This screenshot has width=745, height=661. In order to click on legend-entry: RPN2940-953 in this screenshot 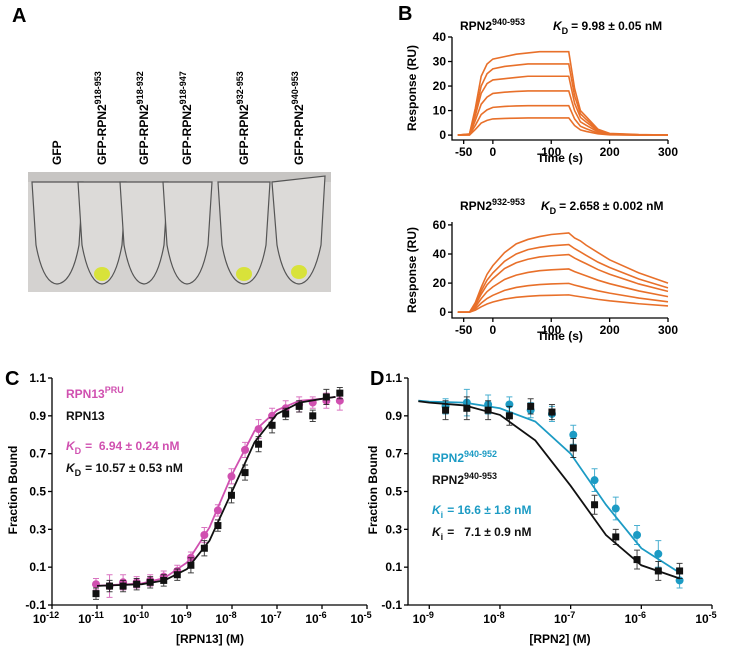, I will do `click(464, 479)`.